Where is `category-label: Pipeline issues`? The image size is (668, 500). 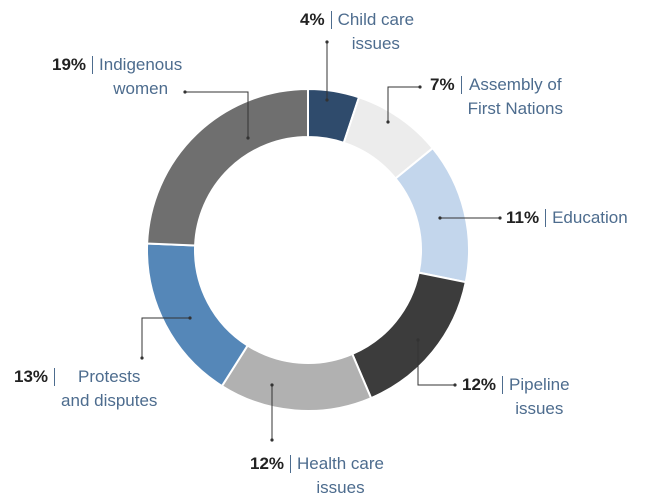 category-label: Pipeline issues is located at coordinates (539, 396).